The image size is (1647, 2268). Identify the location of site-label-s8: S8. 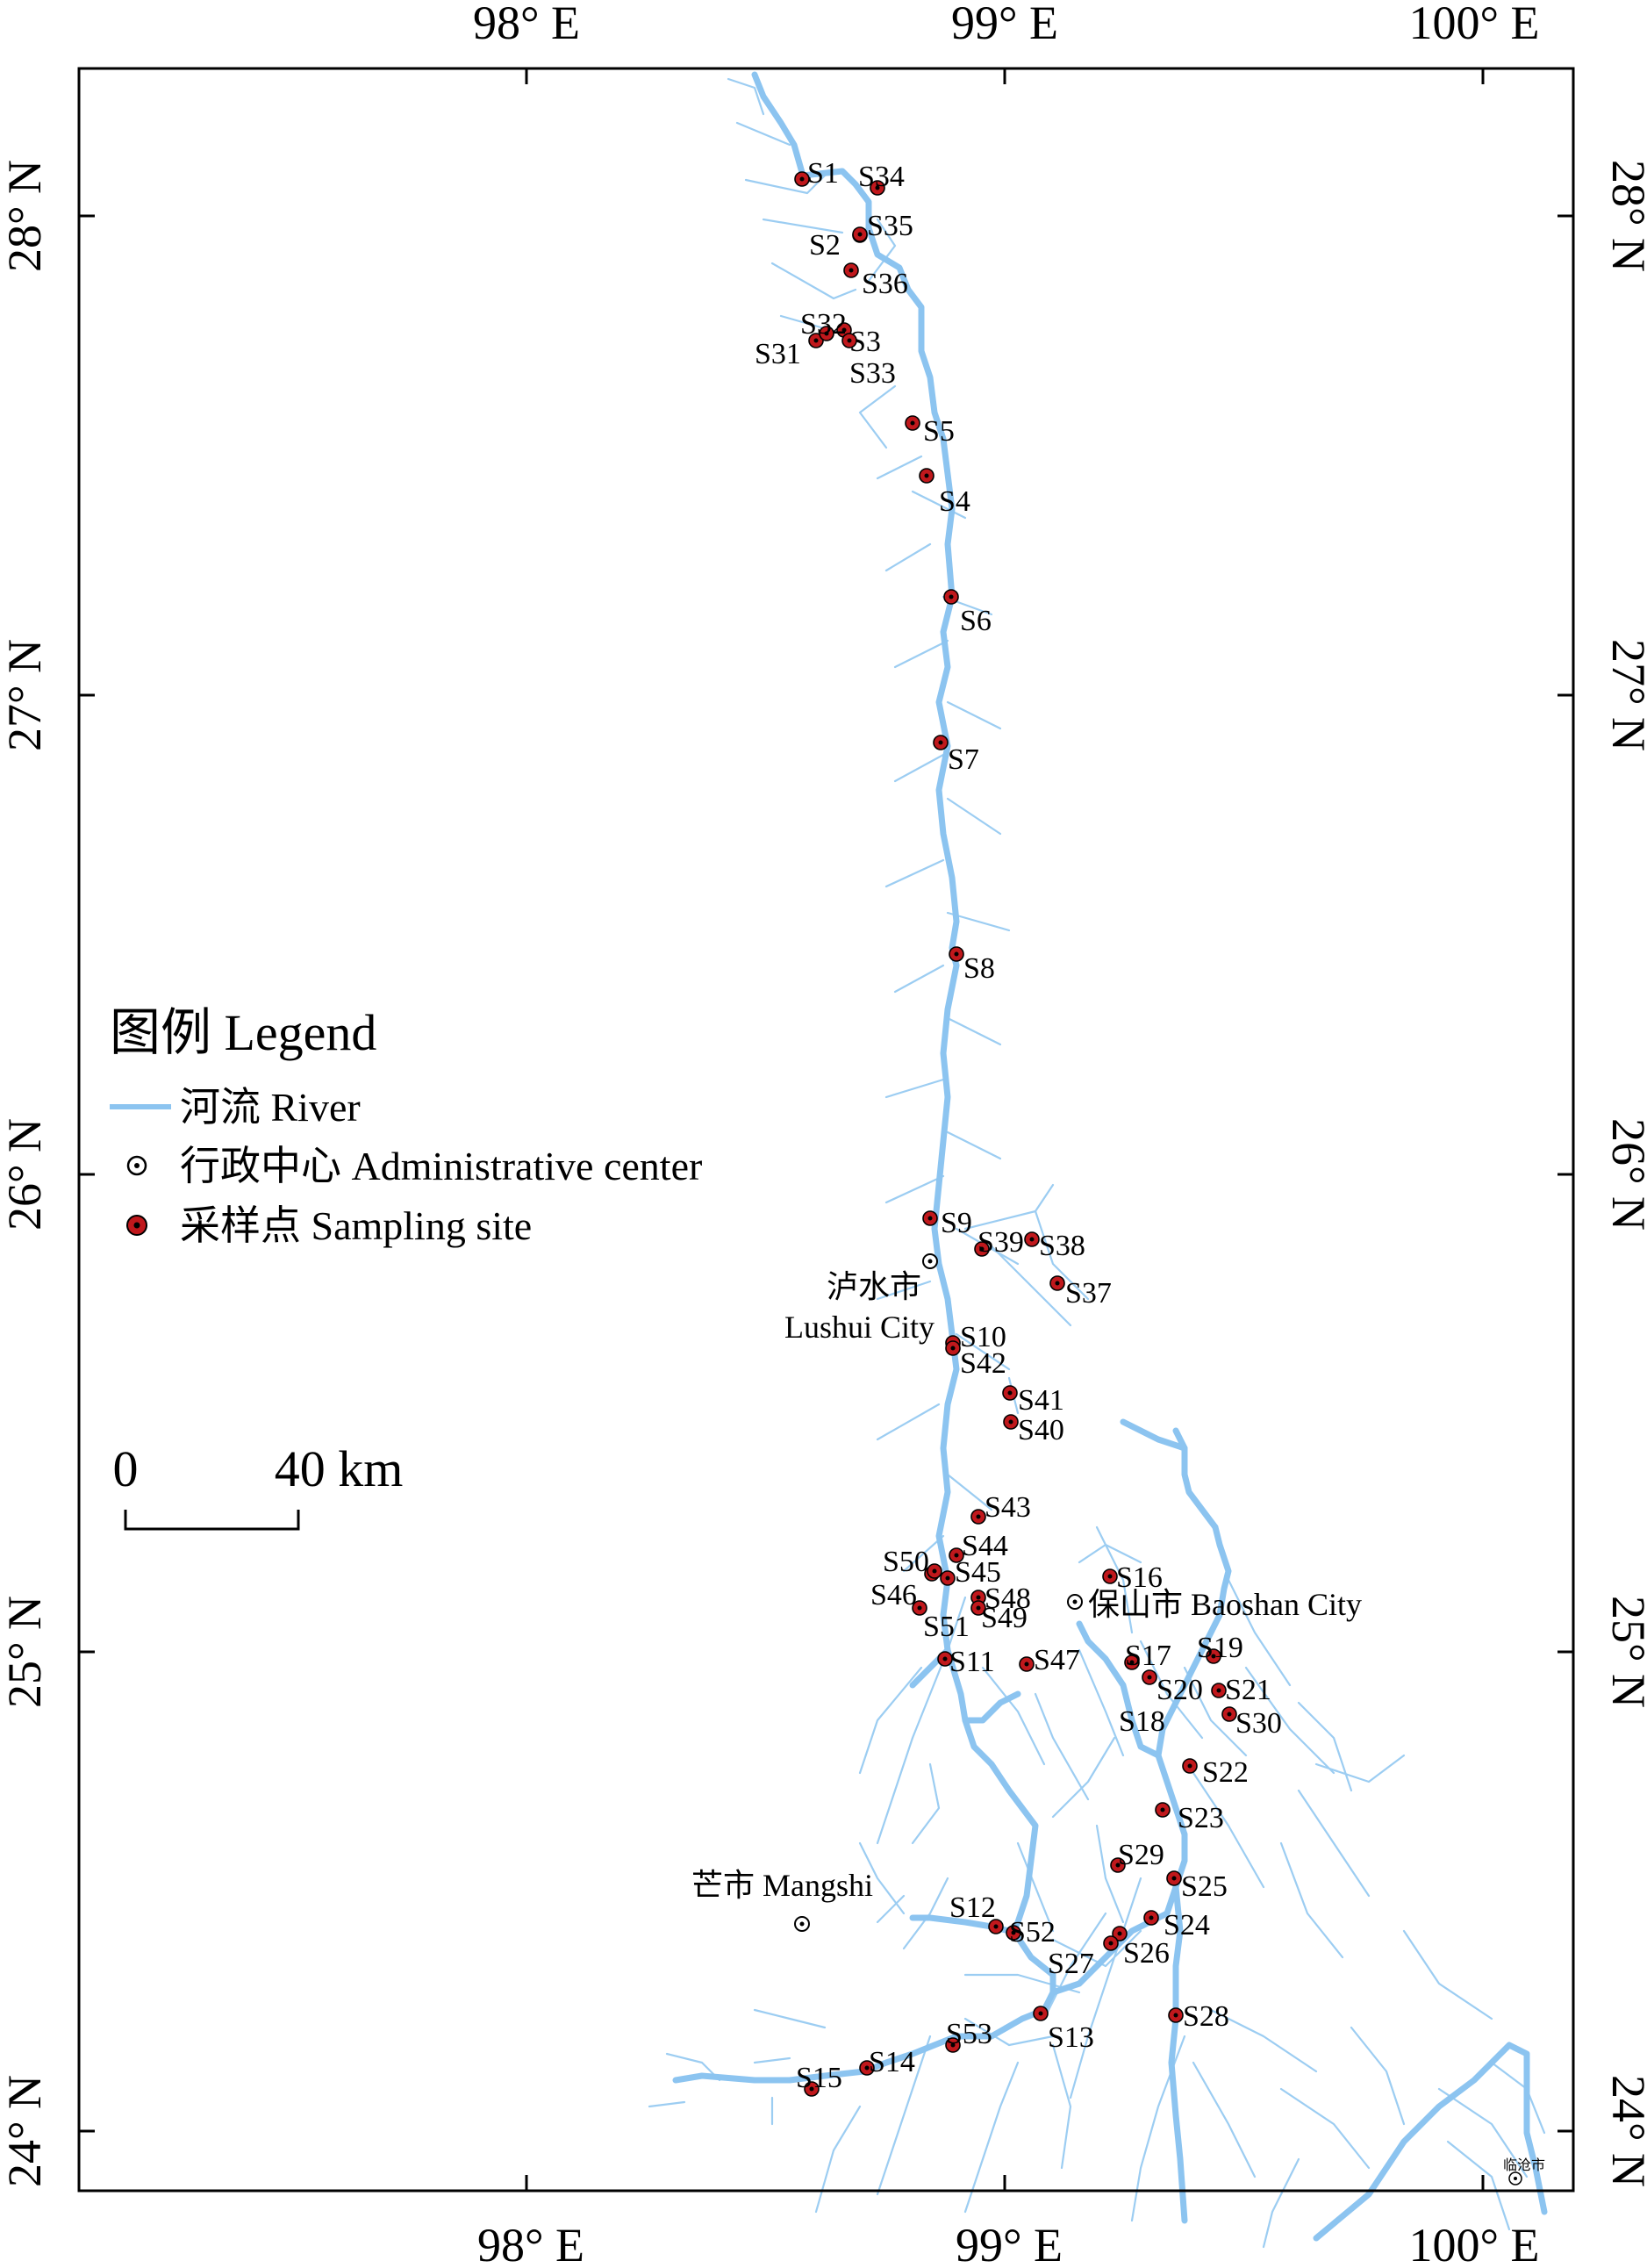
(979, 969).